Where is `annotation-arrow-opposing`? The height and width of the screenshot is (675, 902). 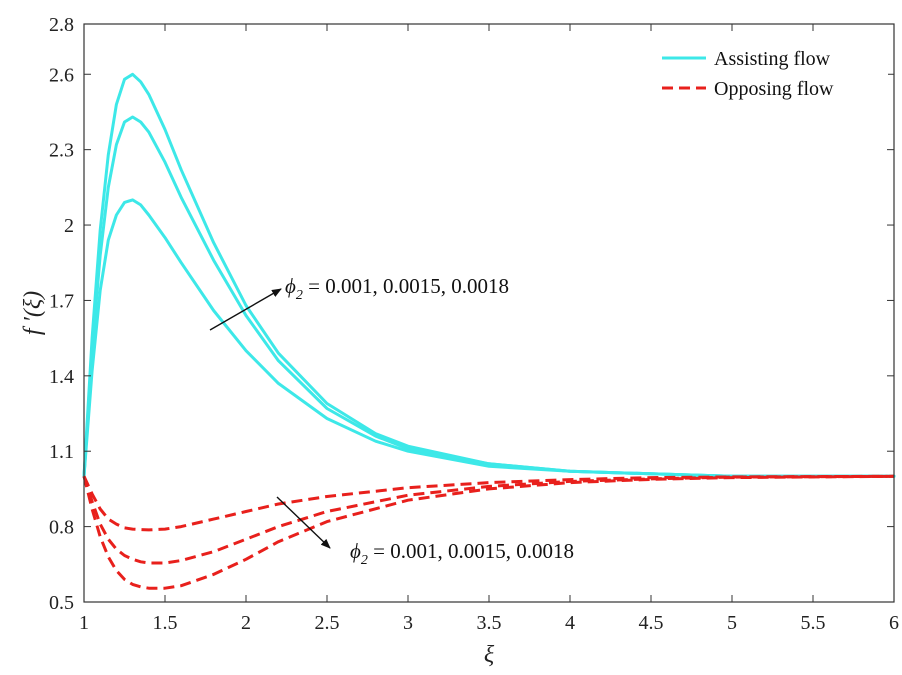
annotation-arrow-opposing is located at coordinates (303, 522).